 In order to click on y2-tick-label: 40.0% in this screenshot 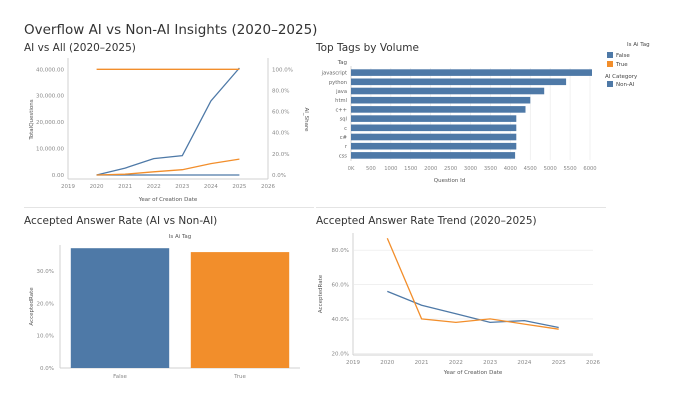, I will do `click(280, 134)`.